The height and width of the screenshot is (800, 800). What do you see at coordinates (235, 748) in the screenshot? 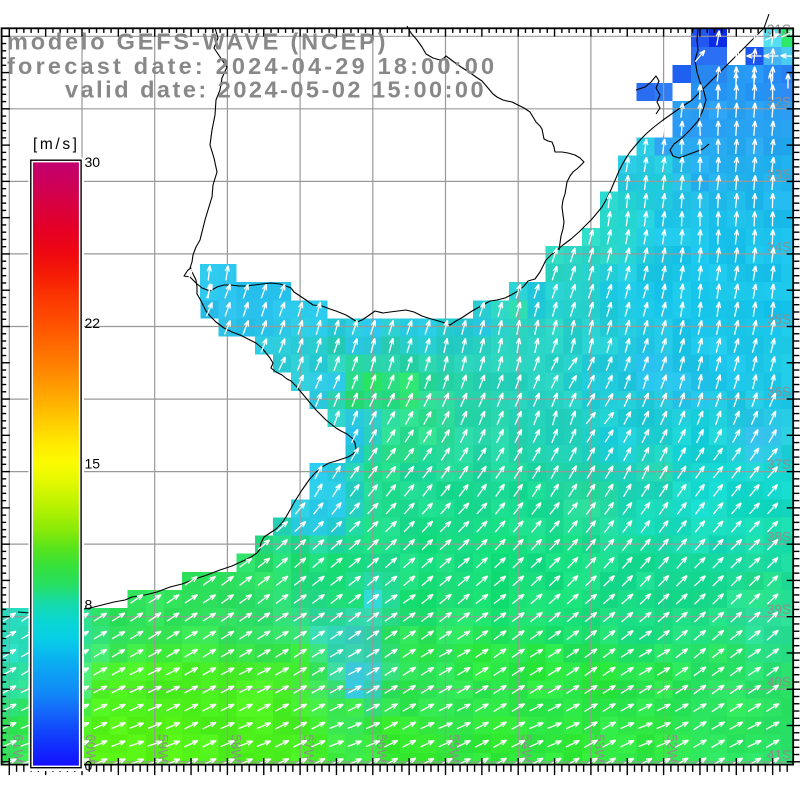
I see `svg-text: 58W` at bounding box center [235, 748].